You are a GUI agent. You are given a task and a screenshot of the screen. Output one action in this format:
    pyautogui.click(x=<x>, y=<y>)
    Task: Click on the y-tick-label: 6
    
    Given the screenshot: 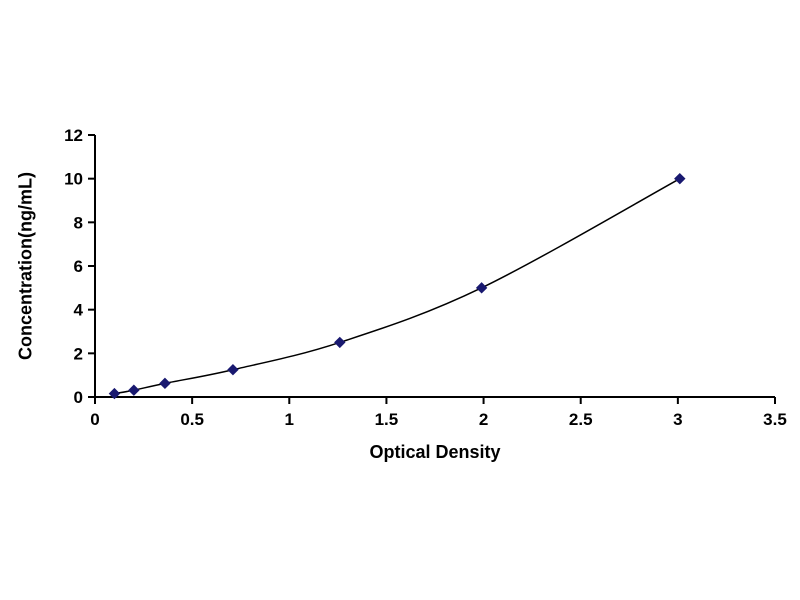 What is the action you would take?
    pyautogui.click(x=78, y=266)
    